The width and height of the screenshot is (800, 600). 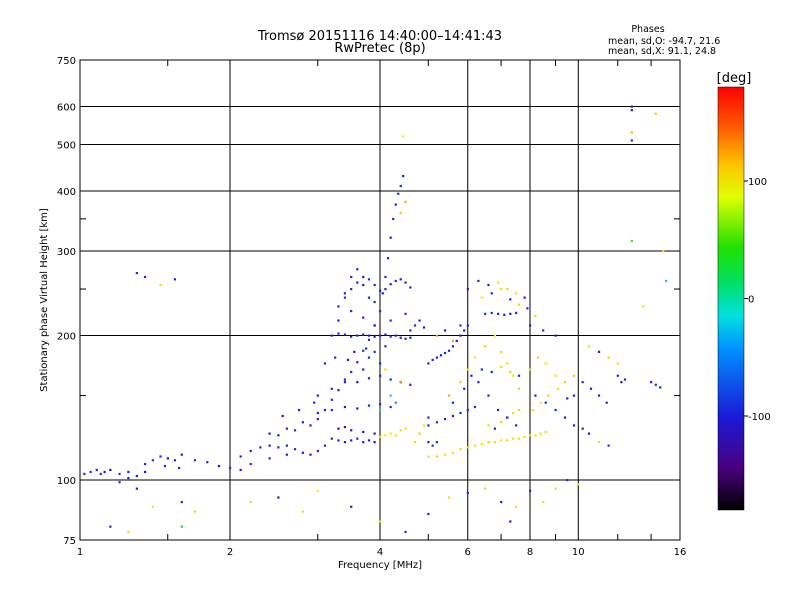 I want to click on y-tick-label: 100, so click(x=66, y=481).